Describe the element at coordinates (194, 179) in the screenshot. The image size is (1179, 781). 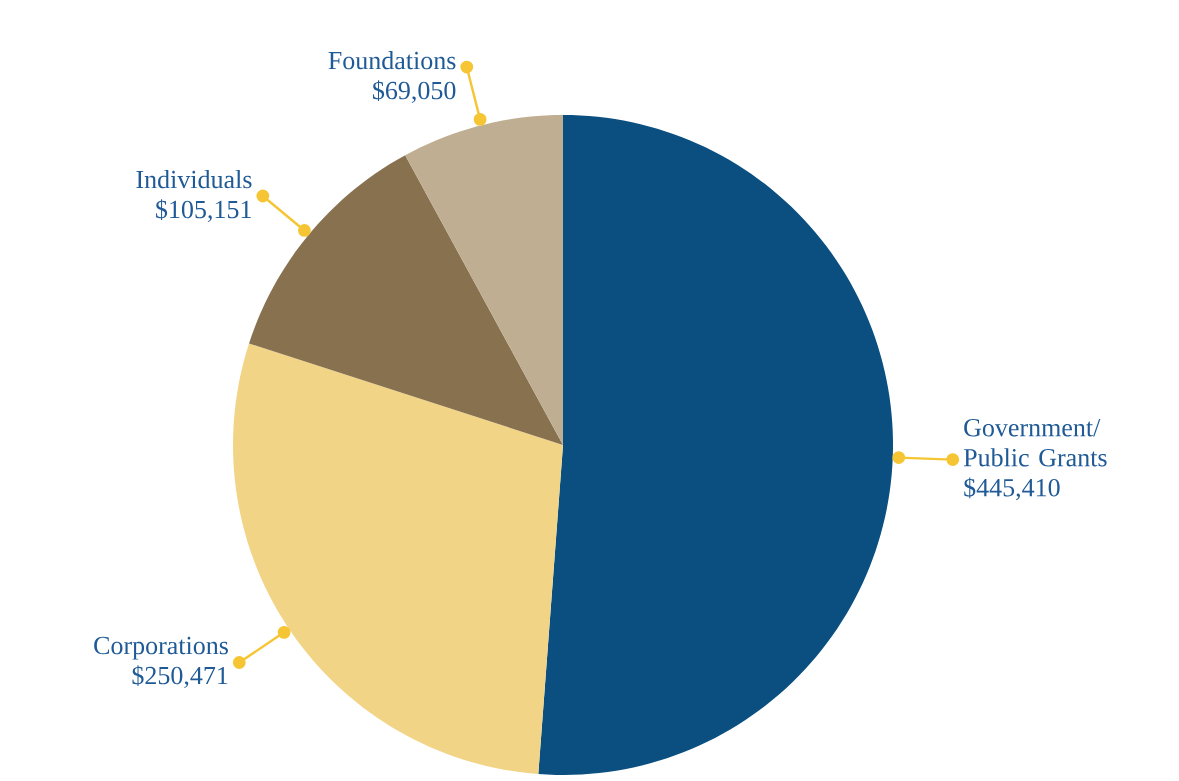
I see `slice-label: Individuals` at that location.